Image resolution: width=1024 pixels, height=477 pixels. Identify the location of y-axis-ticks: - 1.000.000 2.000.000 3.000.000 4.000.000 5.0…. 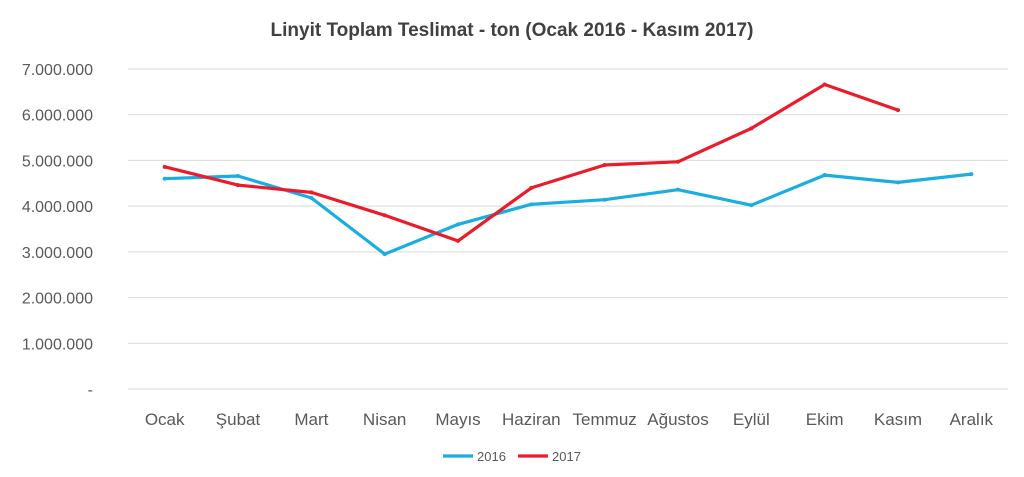
(57, 230).